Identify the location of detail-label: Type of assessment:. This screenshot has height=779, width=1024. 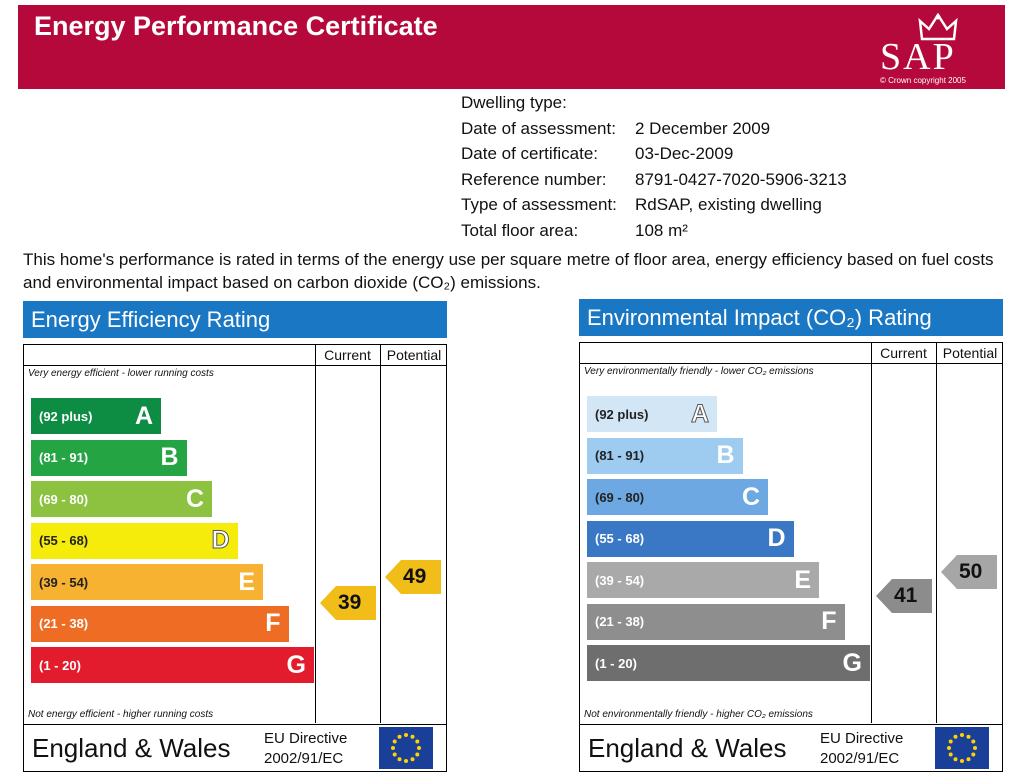
(539, 204).